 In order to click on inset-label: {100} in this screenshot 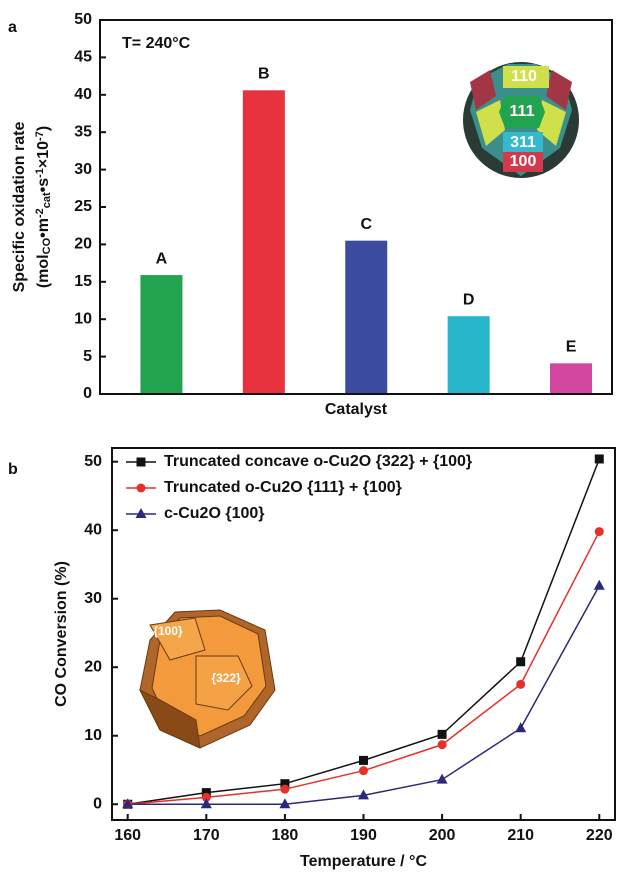, I will do `click(168, 631)`.